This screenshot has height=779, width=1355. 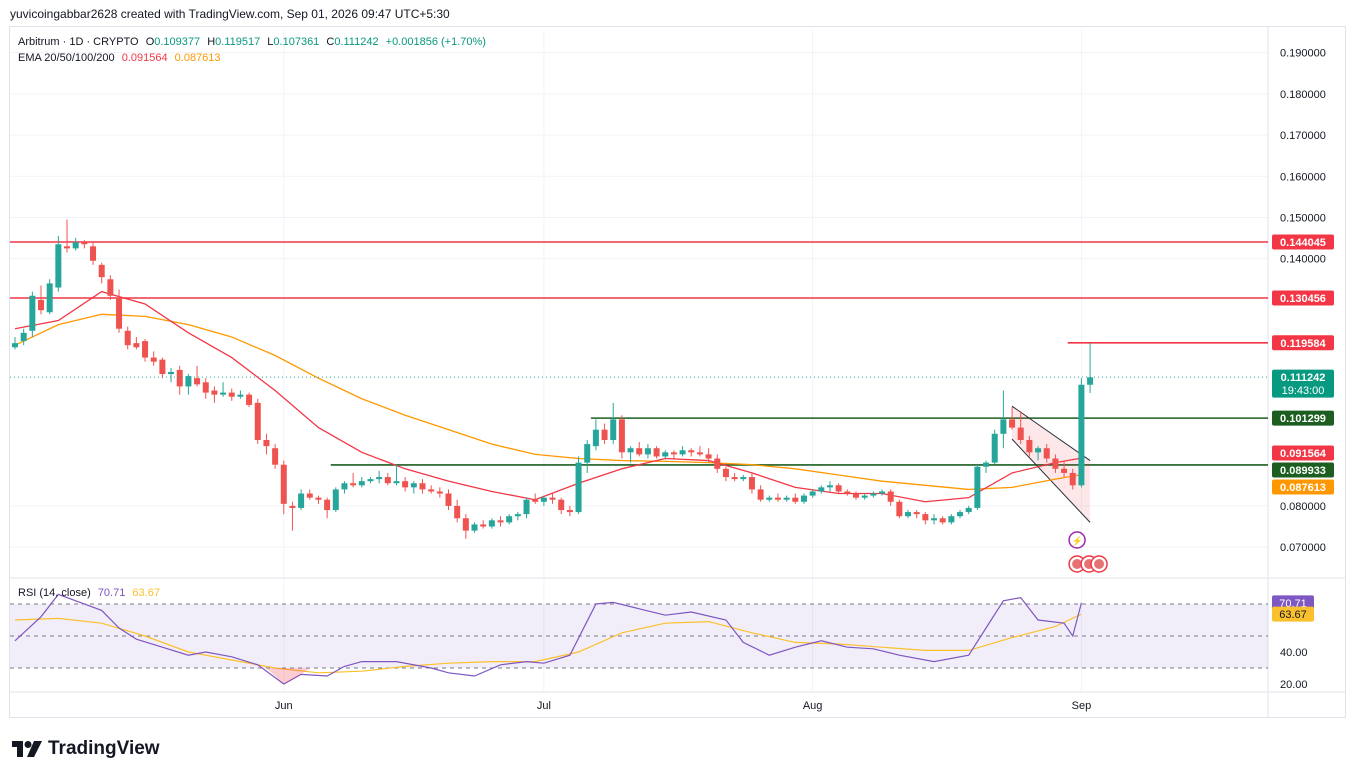 What do you see at coordinates (66, 58) in the screenshot?
I see `ema-label: EMA 20/50/100/200` at bounding box center [66, 58].